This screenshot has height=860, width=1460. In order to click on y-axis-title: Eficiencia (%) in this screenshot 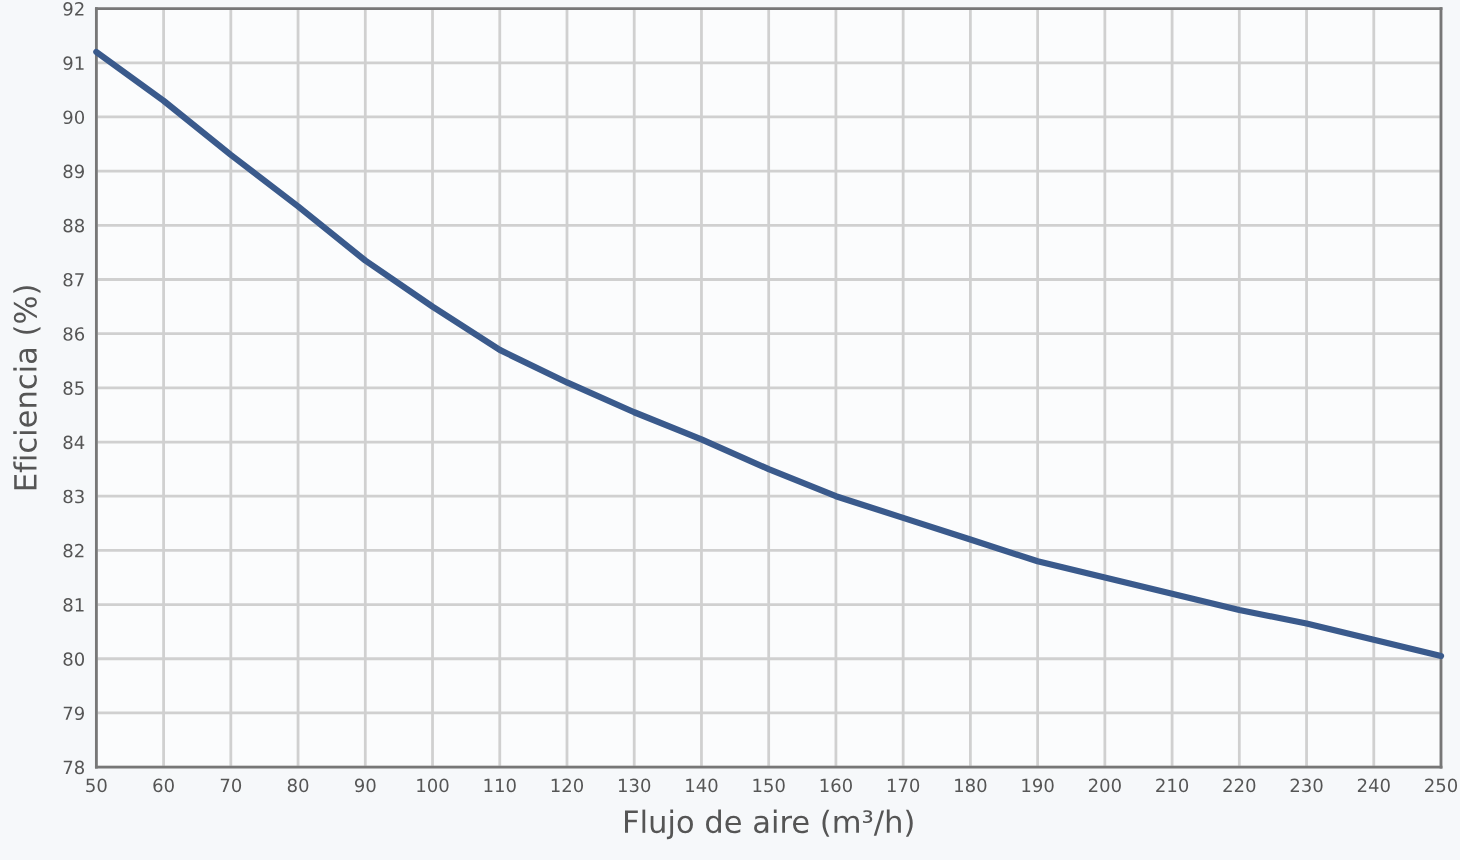, I will do `click(27, 388)`.